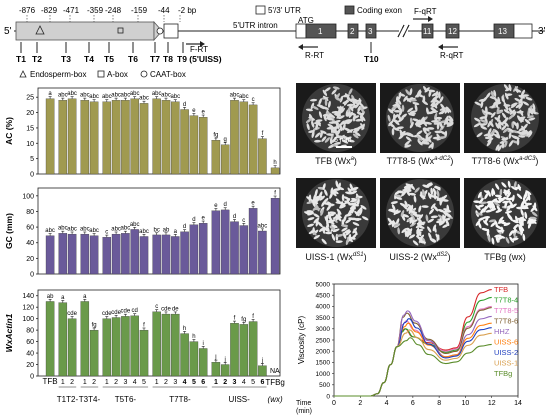  What do you see at coordinates (255, 25) in the screenshot?
I see `legend-intron: 5'UTR intron` at bounding box center [255, 25].